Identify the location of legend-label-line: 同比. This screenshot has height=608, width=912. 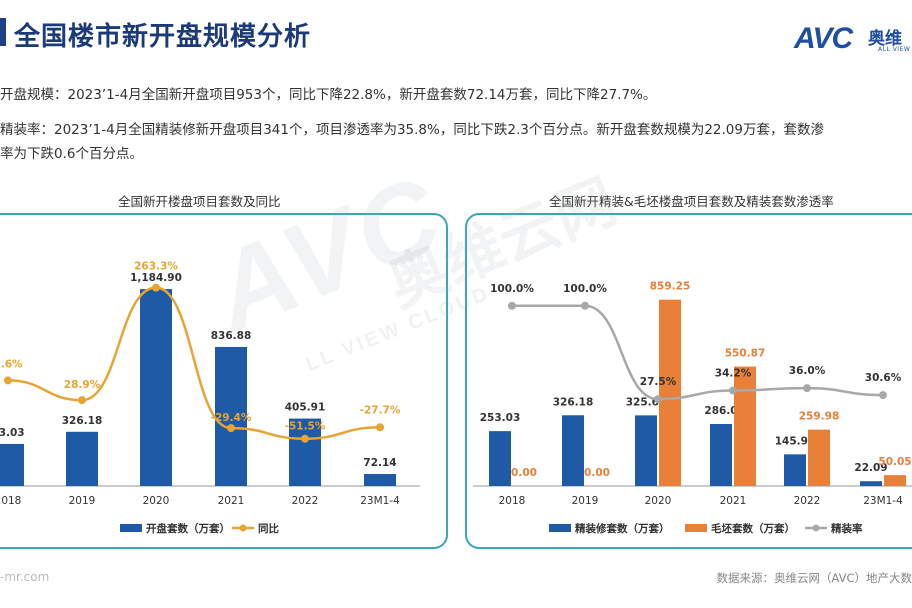
(268, 528).